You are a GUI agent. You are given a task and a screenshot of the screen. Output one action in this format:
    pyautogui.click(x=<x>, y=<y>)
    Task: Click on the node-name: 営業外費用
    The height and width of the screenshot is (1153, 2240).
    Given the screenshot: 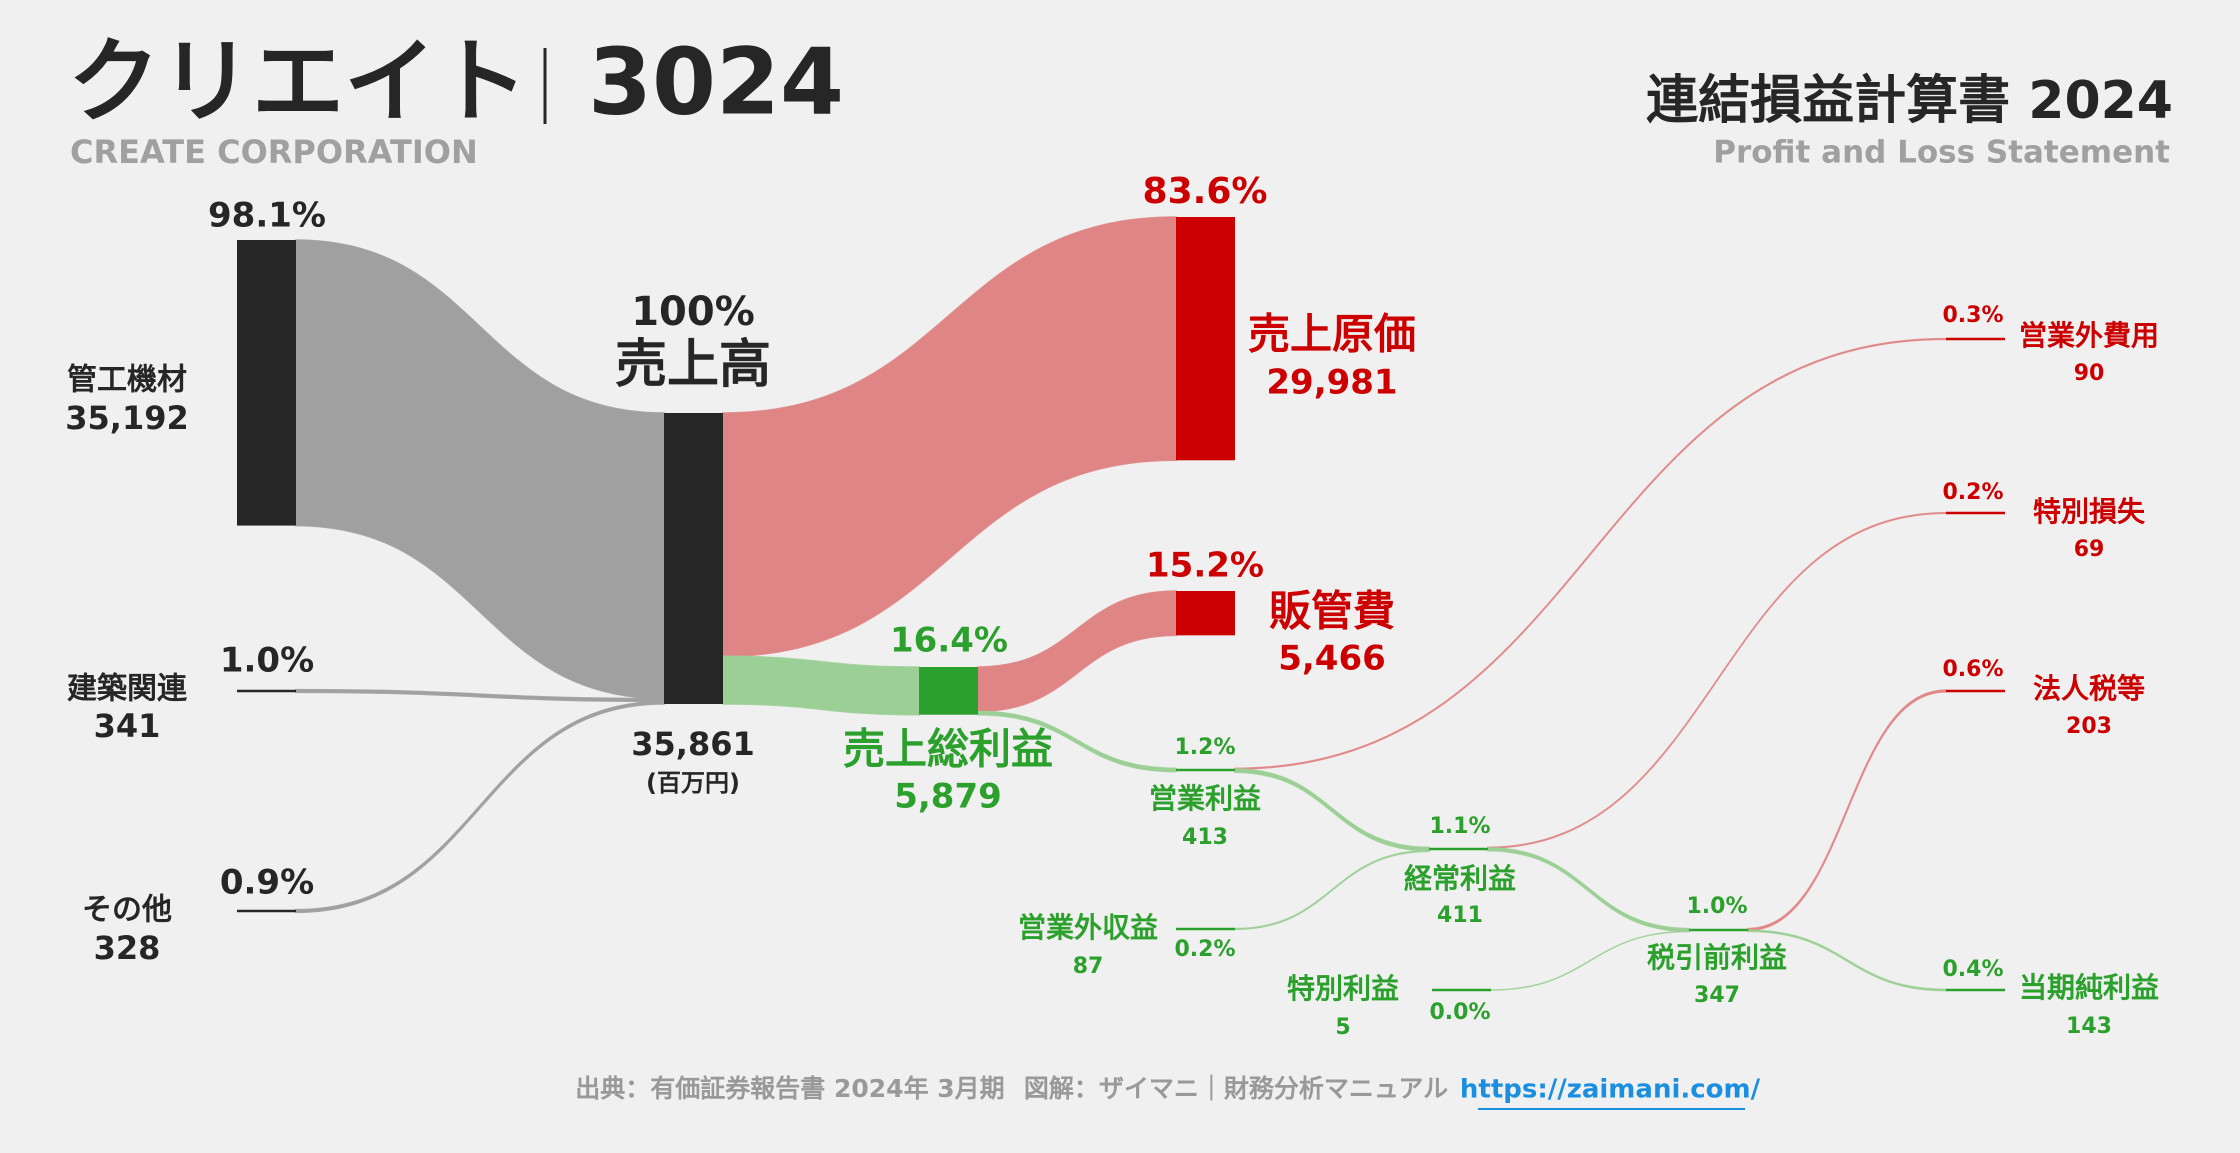 What is the action you would take?
    pyautogui.click(x=2089, y=335)
    